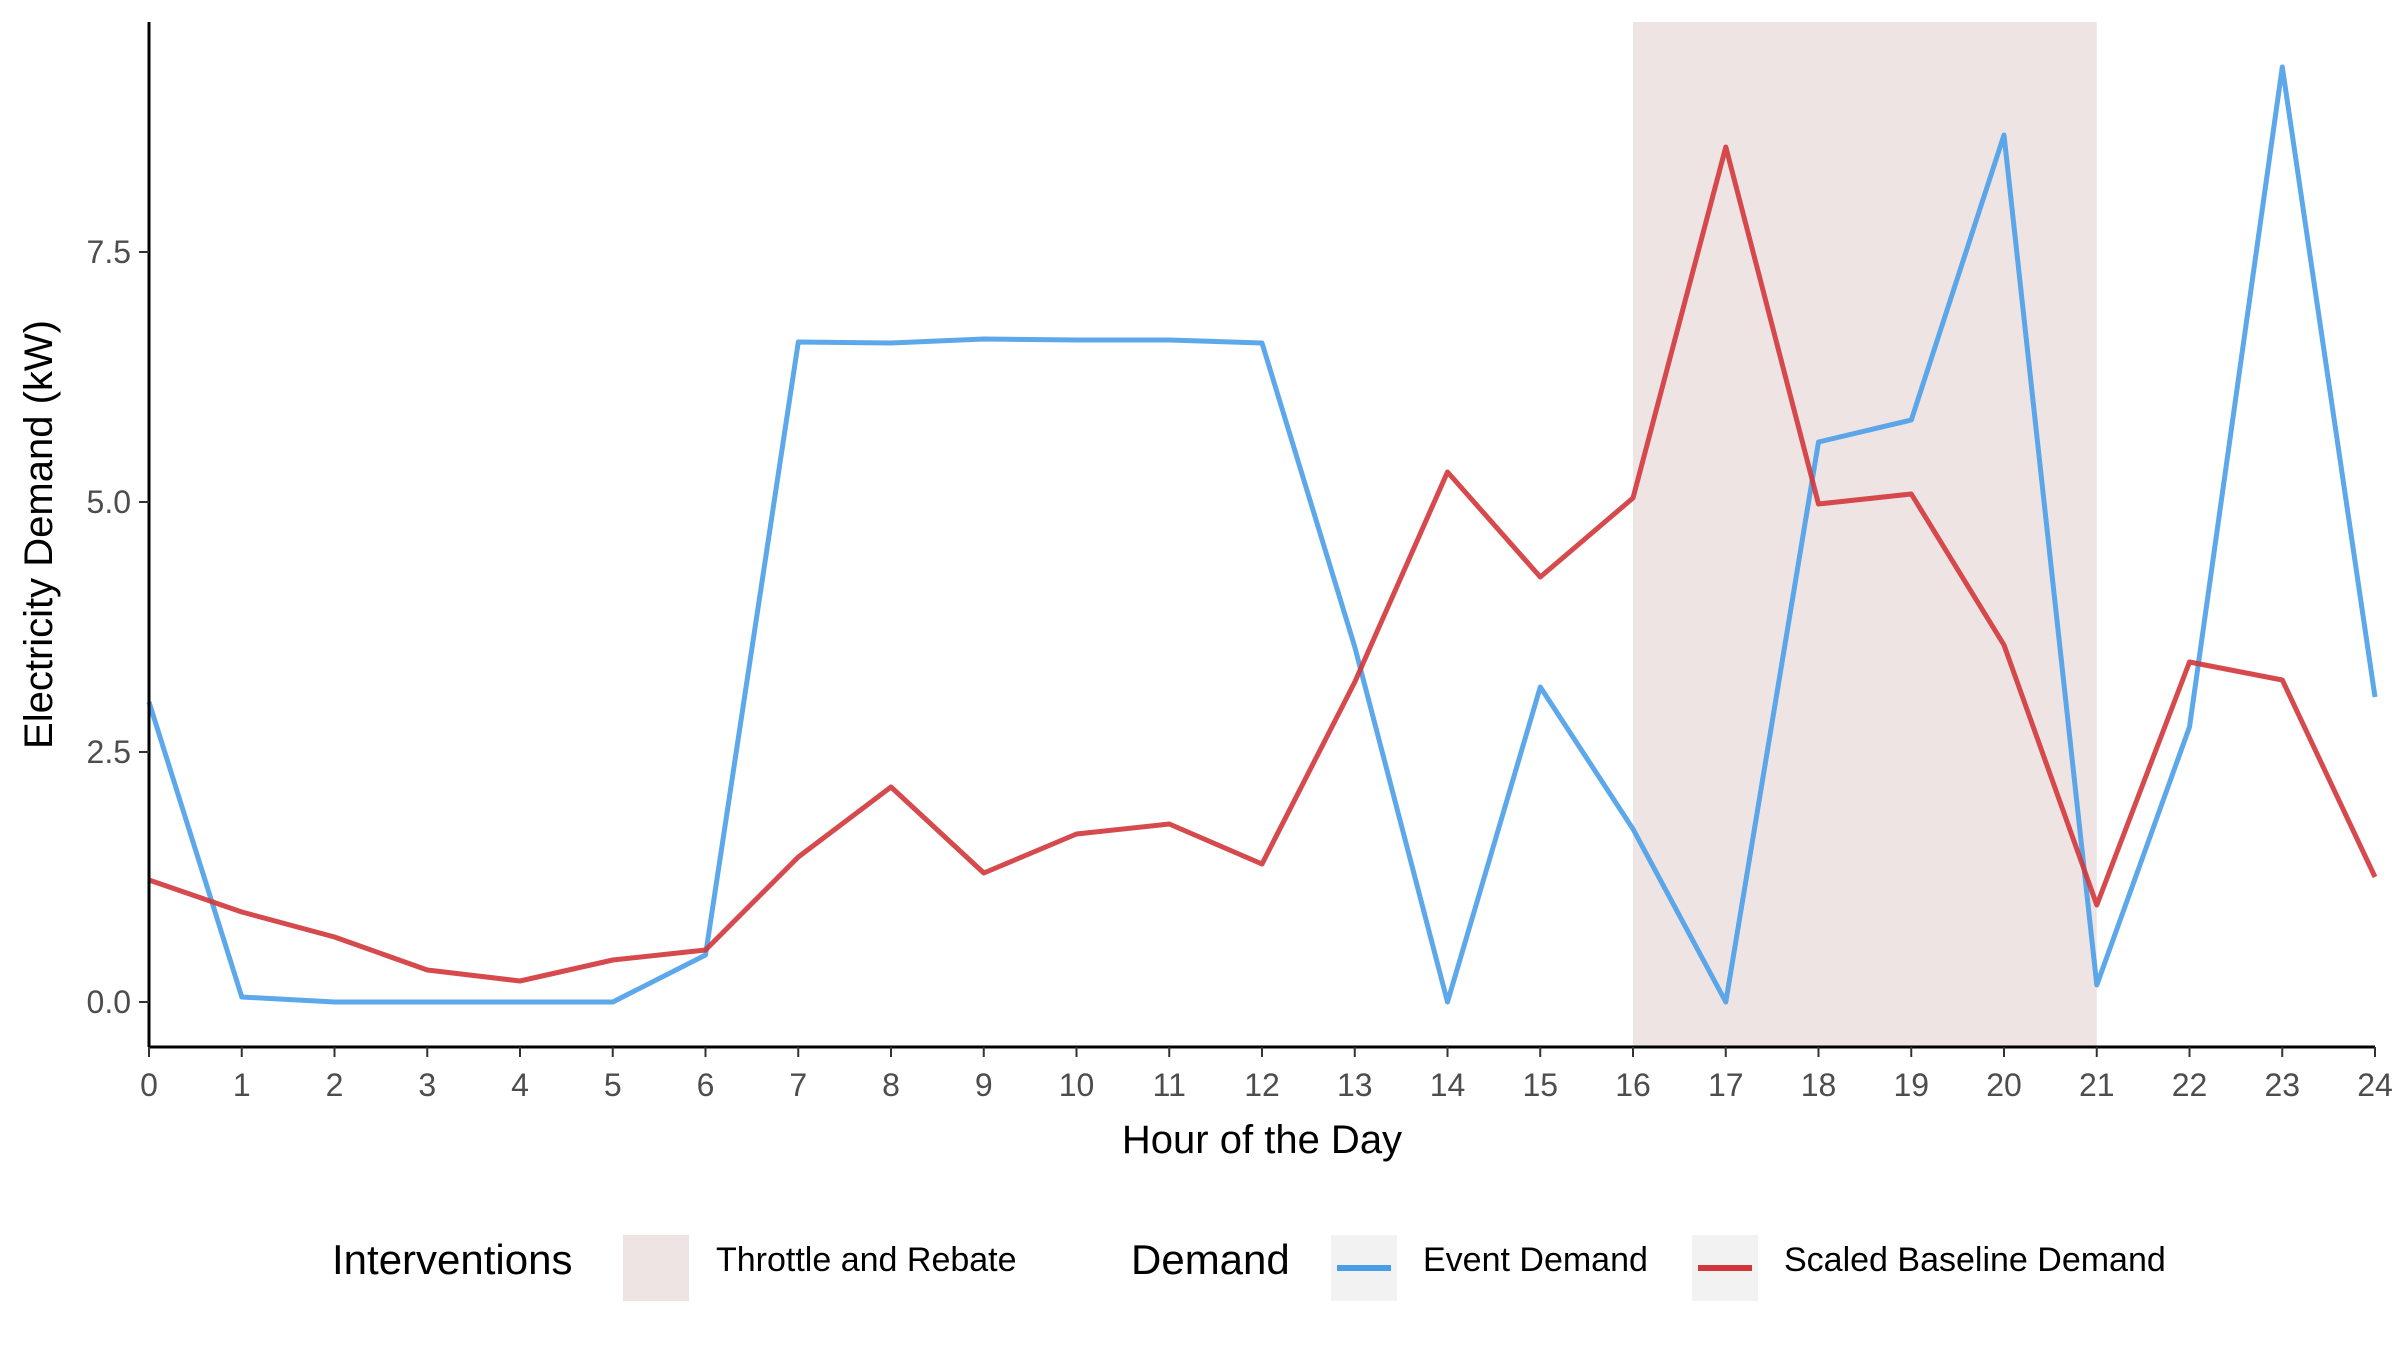  What do you see at coordinates (1262, 1085) in the screenshot?
I see `x-tick-label: 12` at bounding box center [1262, 1085].